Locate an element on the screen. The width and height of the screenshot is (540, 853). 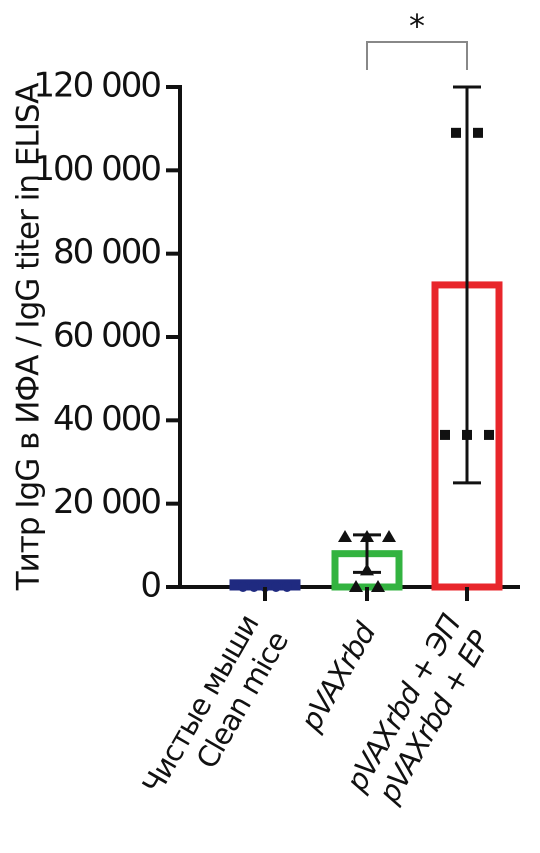
y-tick-label: 40 000 is located at coordinates (106, 419).